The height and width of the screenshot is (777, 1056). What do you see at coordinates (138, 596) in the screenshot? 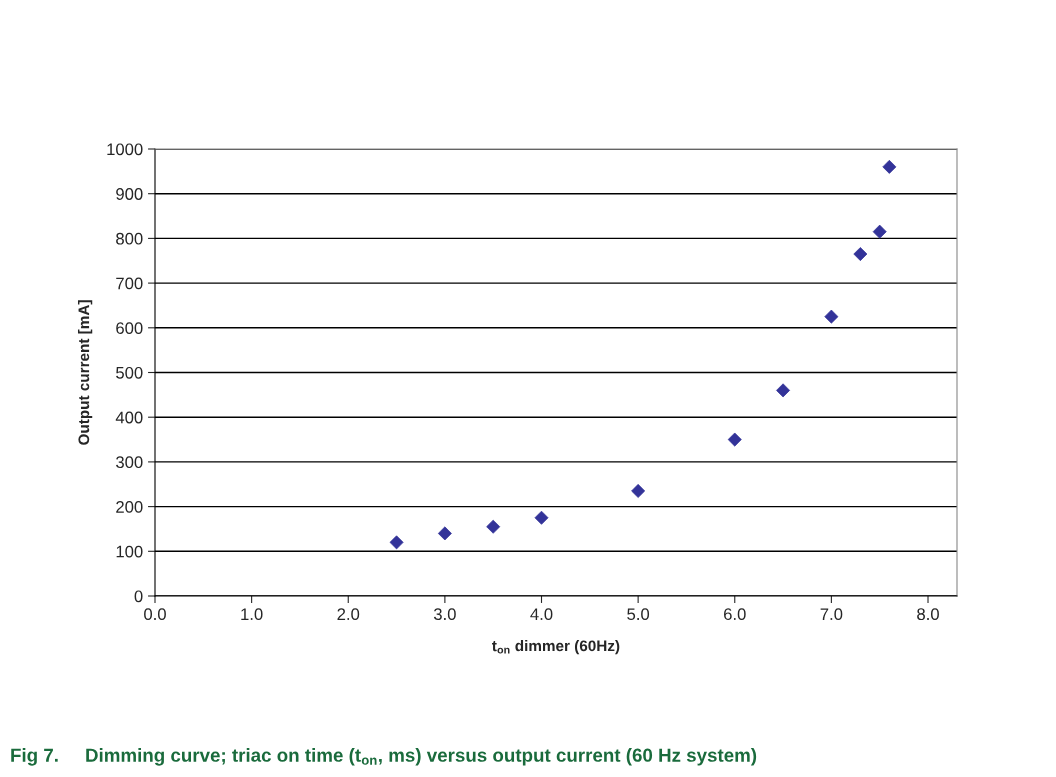
I see `y-tick-label: 0` at bounding box center [138, 596].